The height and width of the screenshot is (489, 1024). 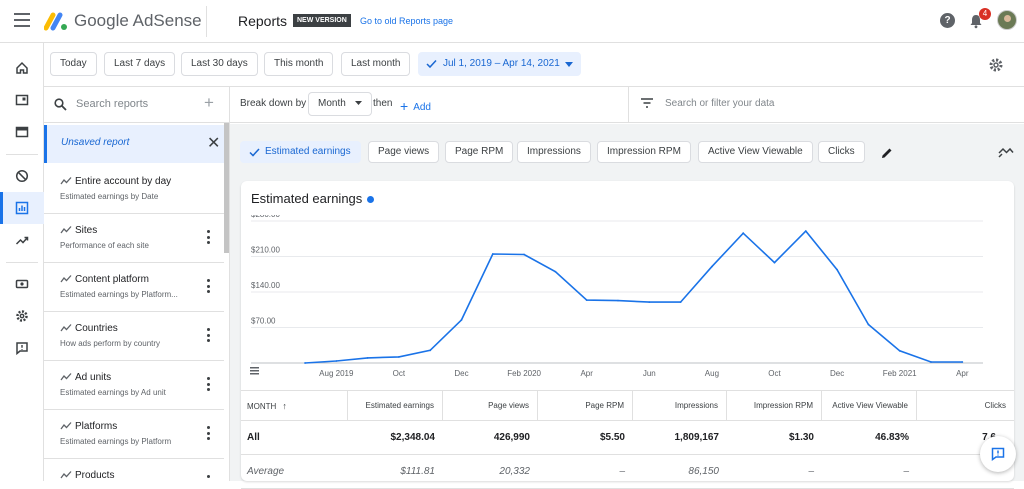 I want to click on metric-chip: Active View Viewable, so click(x=755, y=152).